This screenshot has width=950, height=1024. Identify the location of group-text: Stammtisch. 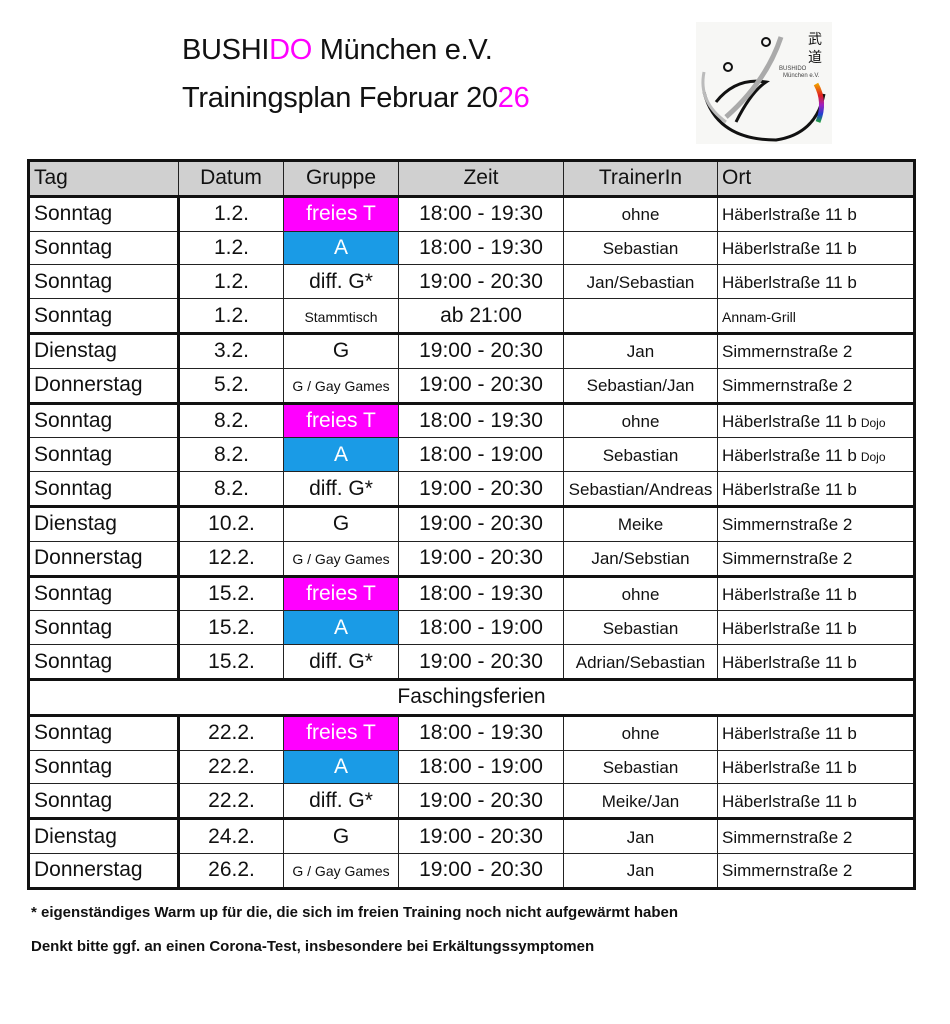
(341, 316).